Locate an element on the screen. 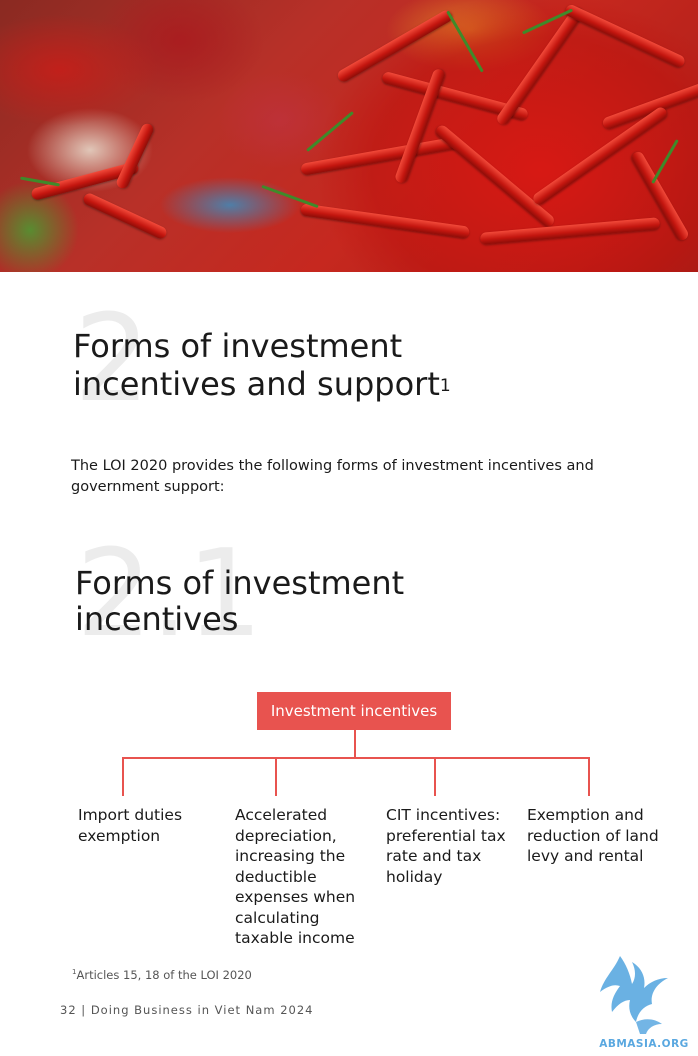  footnote-reference: 1 is located at coordinates (445, 386).